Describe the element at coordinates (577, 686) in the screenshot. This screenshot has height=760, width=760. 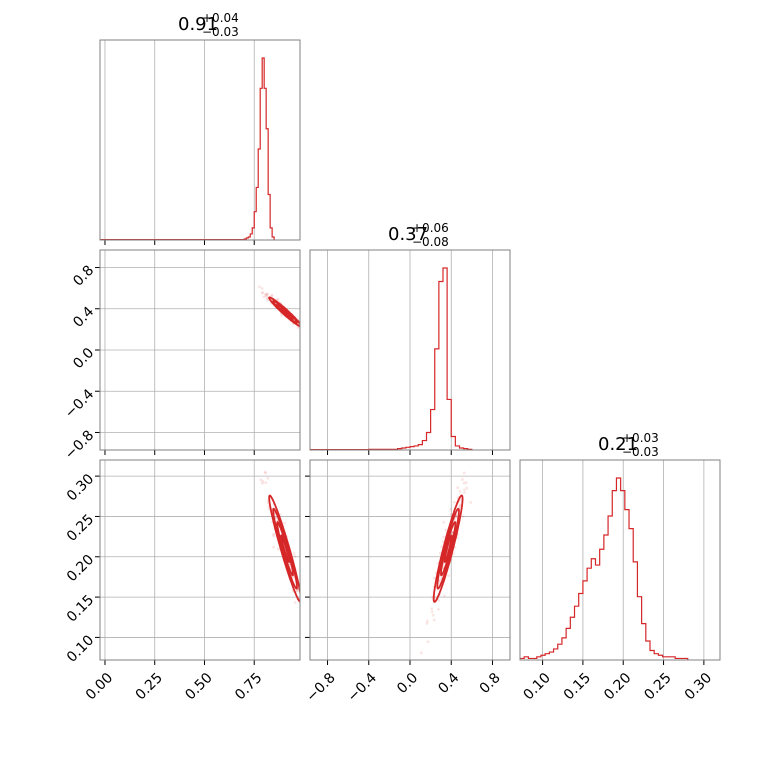
I see `x-tick-label-2-1: 0.15` at that location.